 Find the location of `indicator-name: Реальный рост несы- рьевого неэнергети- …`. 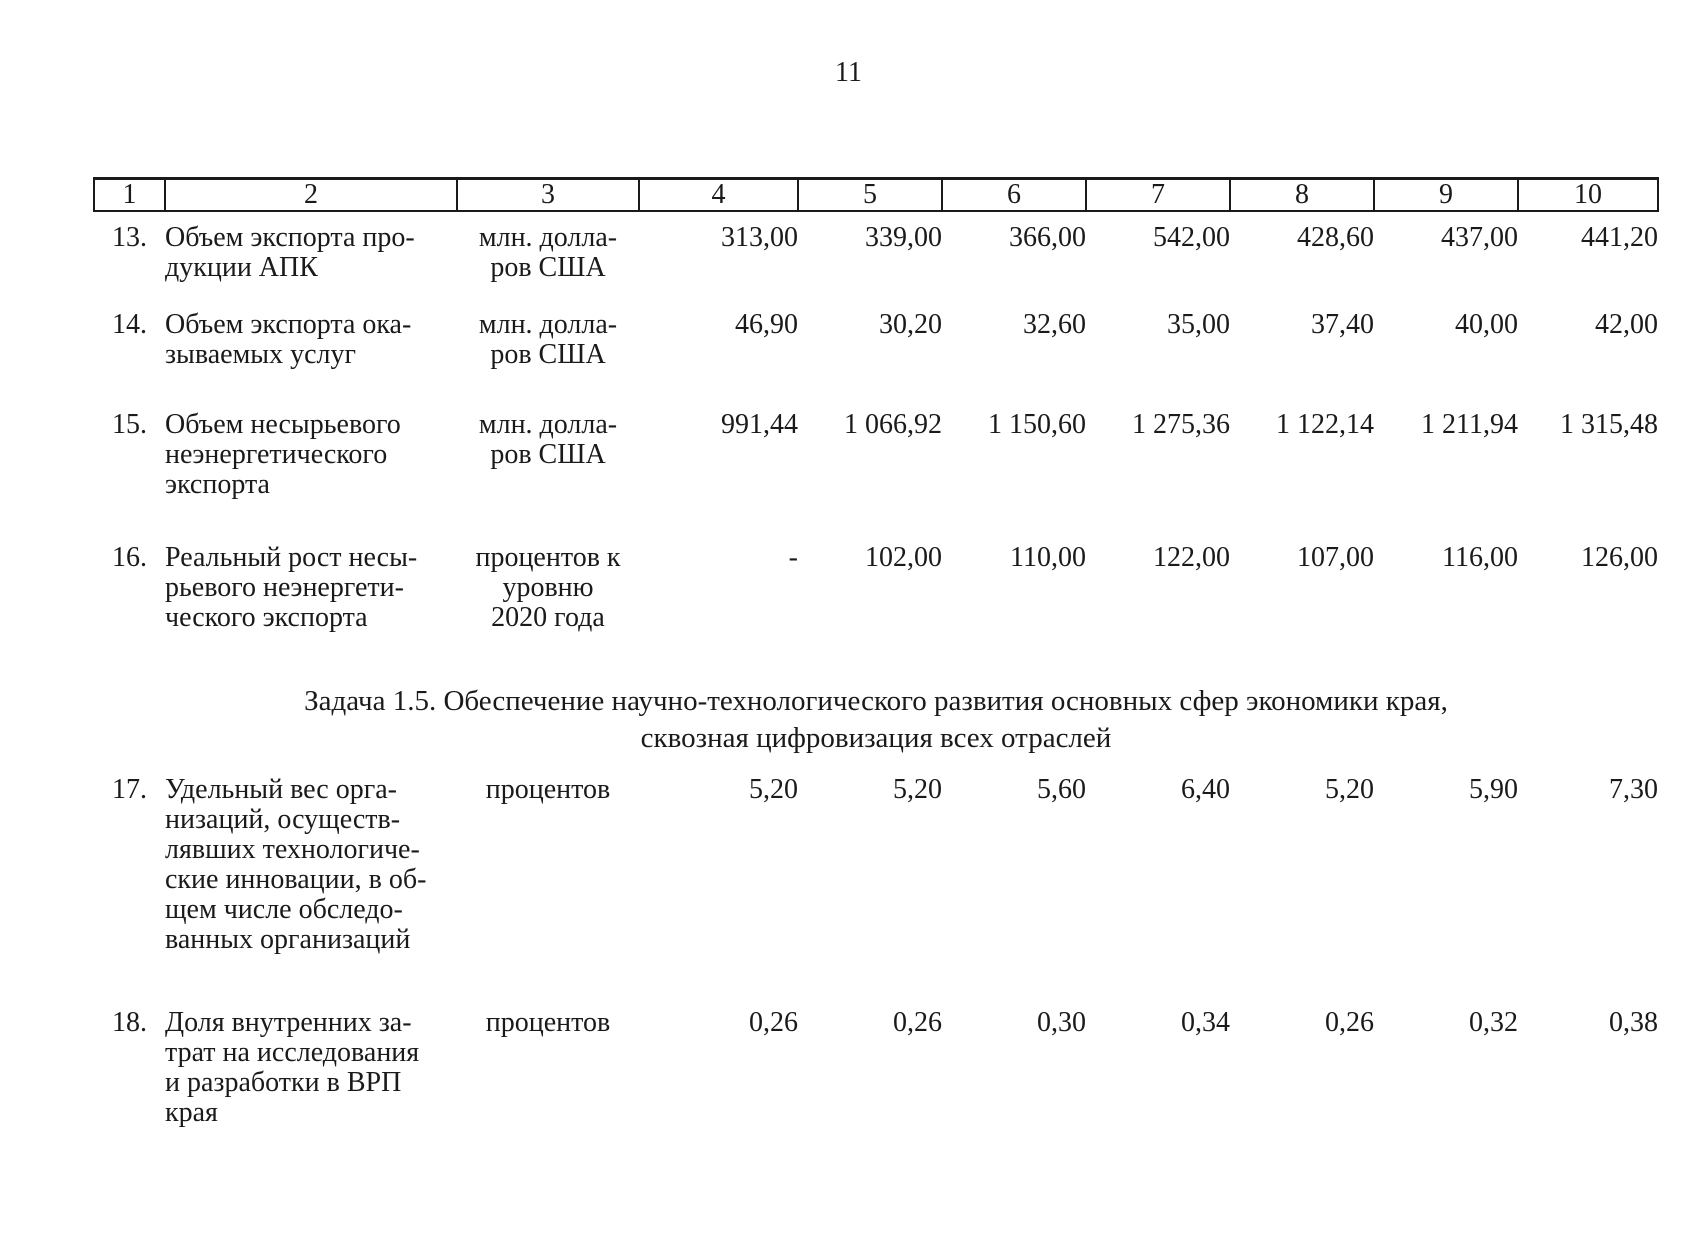

indicator-name: Реальный рост несы- рьевого неэнергети- … is located at coordinates (291, 587).